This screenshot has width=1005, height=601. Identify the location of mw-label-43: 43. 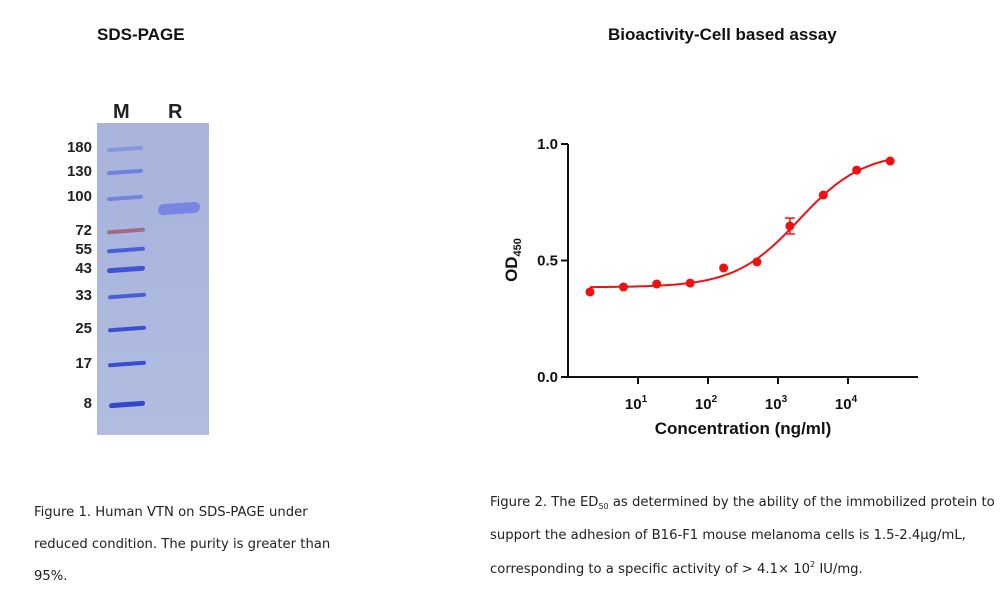
(83, 268).